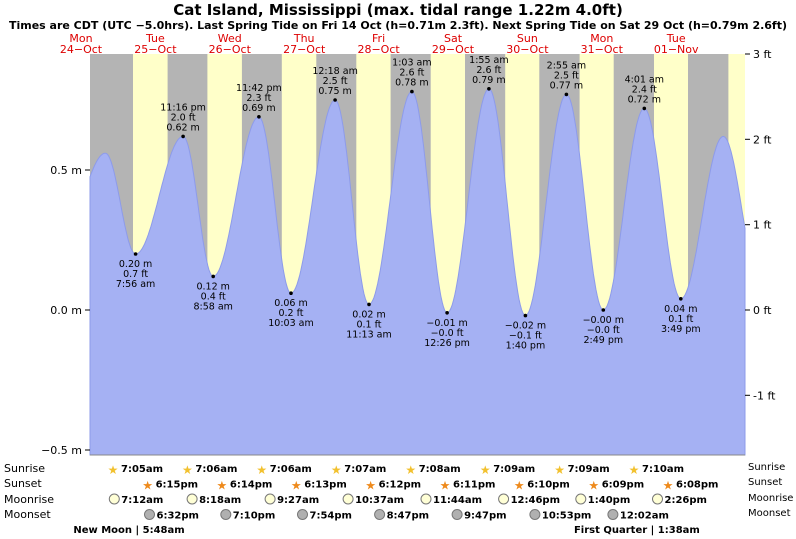 This screenshot has height=539, width=796. Describe the element at coordinates (603, 330) in the screenshot. I see `tide-extreme-annotation: −0.00 m −0.0 ft 2:49 pm` at that location.